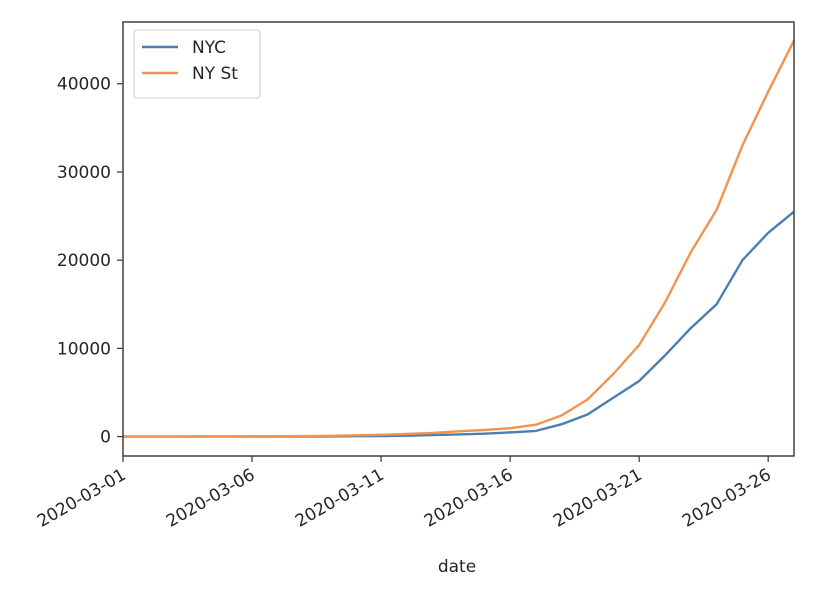  Describe the element at coordinates (469, 498) in the screenshot. I see `x-tick-label: 2020-03-16` at that location.